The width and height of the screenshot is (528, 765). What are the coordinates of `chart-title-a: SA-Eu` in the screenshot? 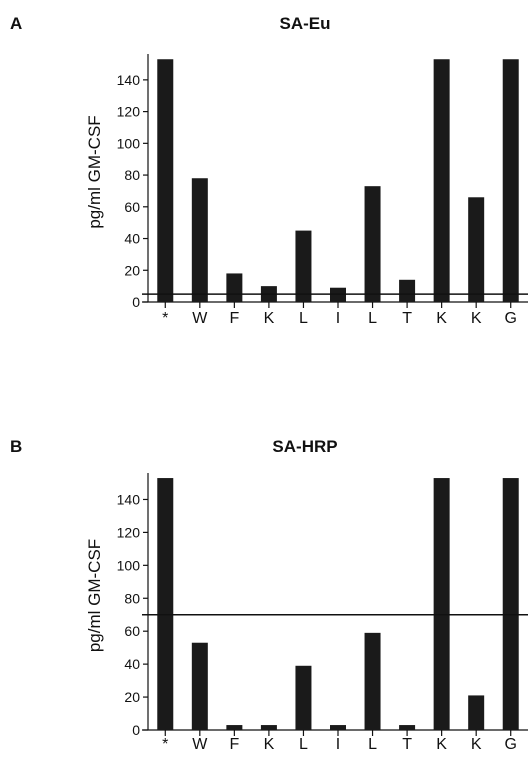 It's located at (305, 23).